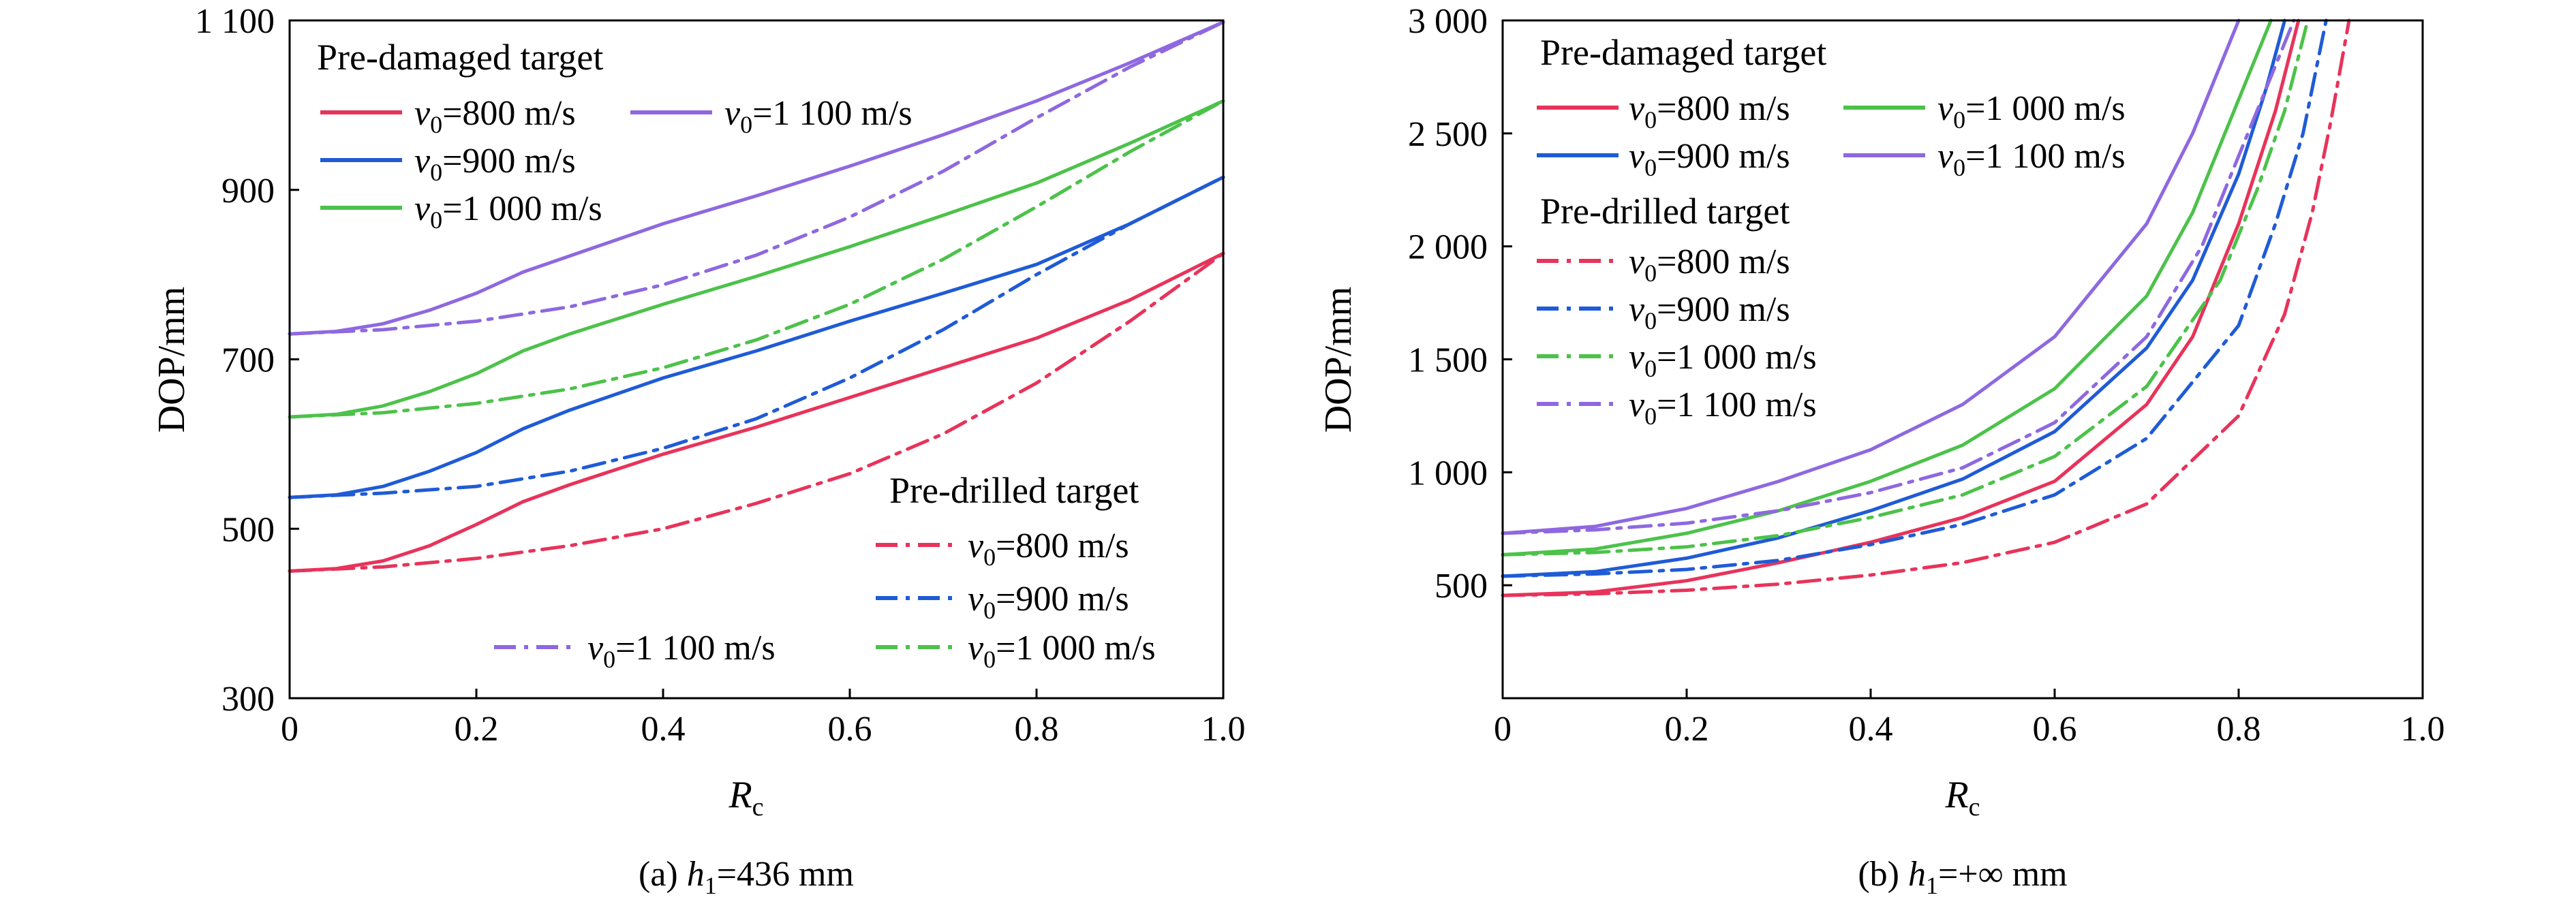  What do you see at coordinates (1448, 21) in the screenshot?
I see `y-tick-label: 3 000` at bounding box center [1448, 21].